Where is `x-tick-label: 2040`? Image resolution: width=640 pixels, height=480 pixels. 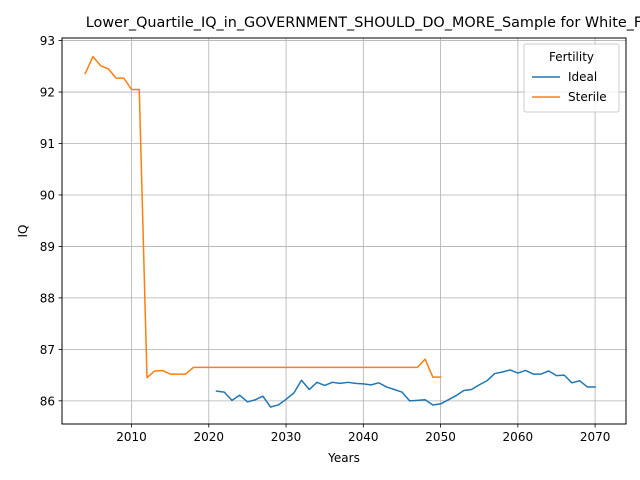
x-tick-label: 2040 is located at coordinates (363, 437).